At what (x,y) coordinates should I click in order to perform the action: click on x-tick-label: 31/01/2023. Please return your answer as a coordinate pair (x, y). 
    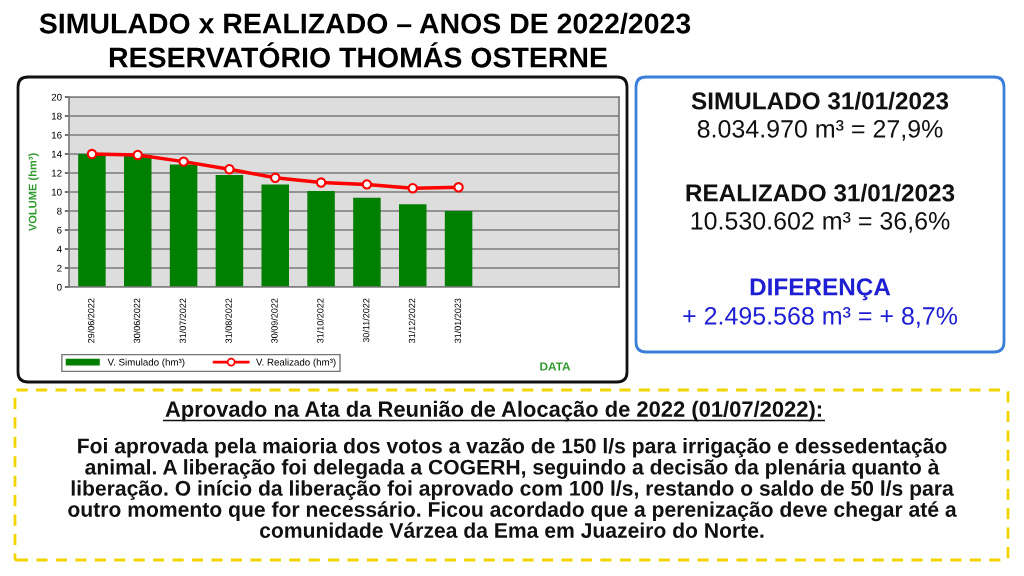
    Looking at the image, I should click on (458, 320).